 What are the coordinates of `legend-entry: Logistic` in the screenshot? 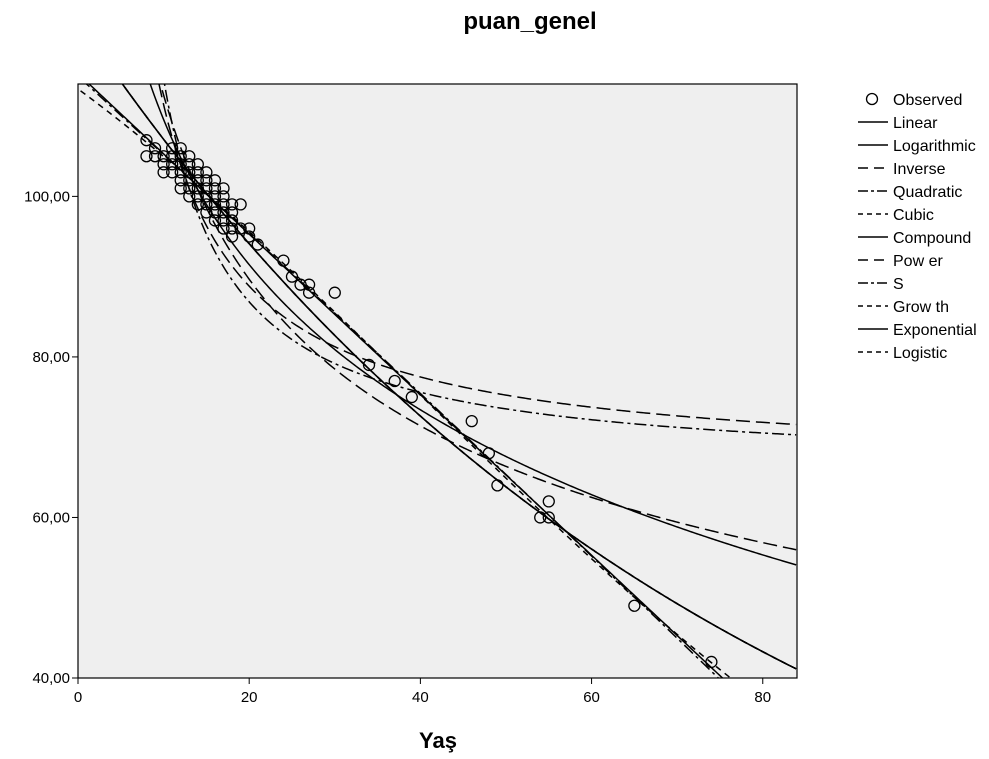 It's located at (902, 353).